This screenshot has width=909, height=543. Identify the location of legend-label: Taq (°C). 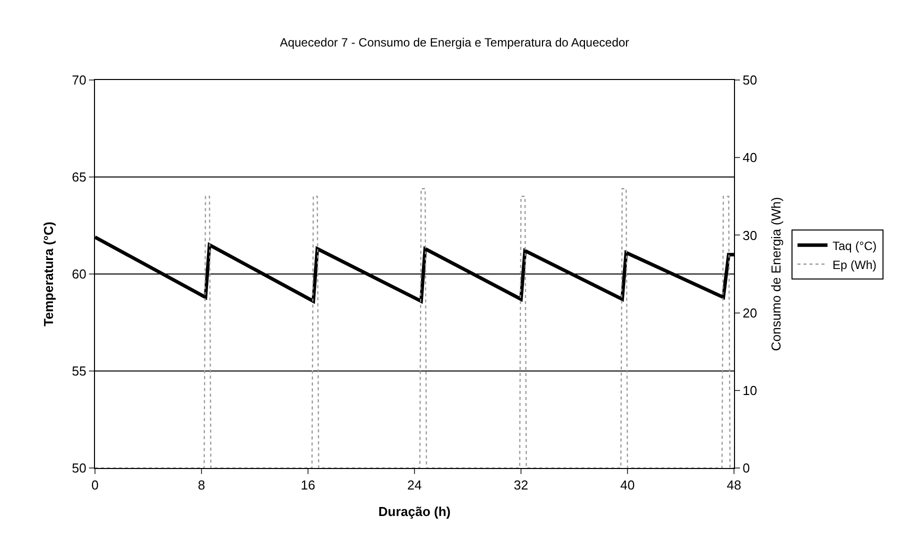
(854, 245).